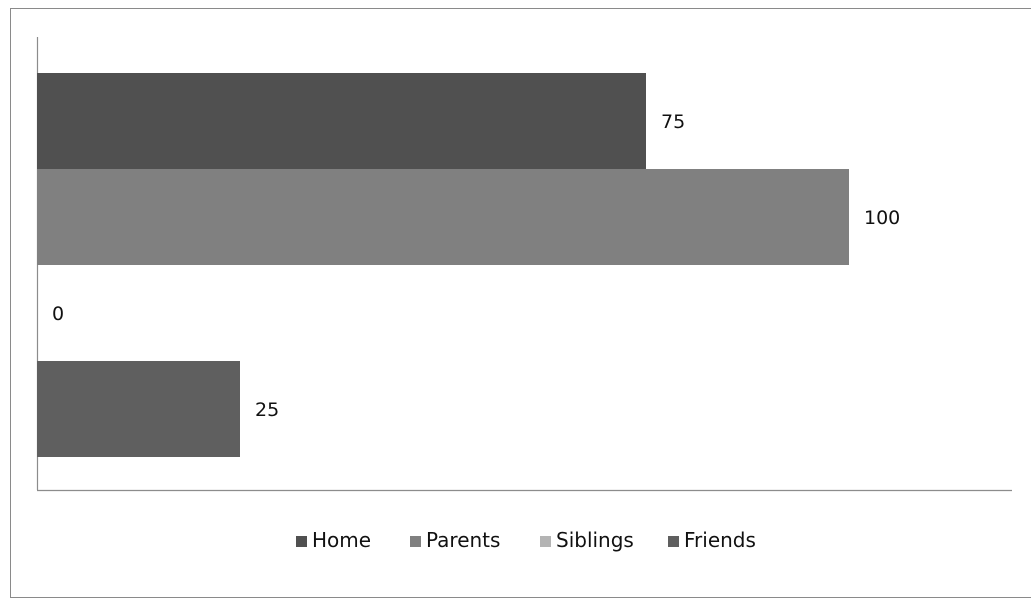 This screenshot has height=598, width=1031. Describe the element at coordinates (673, 122) in the screenshot. I see `data-label-home: 75` at that location.